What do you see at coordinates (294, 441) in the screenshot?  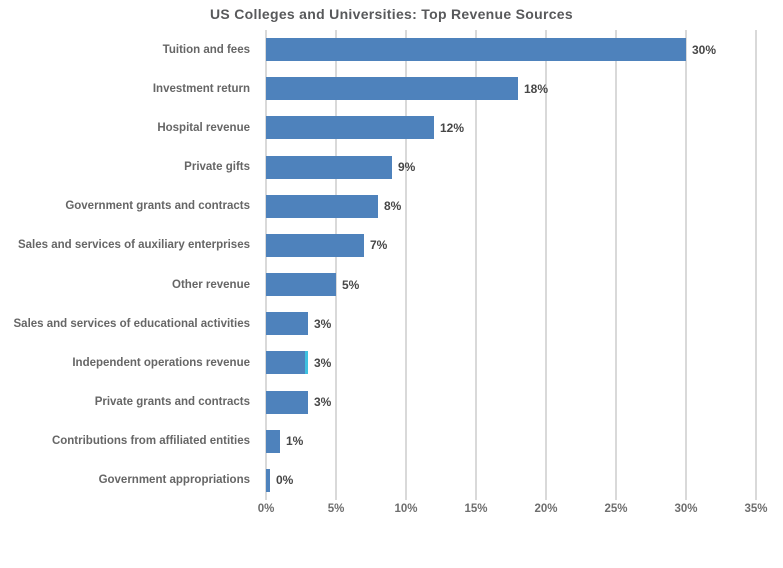 I see `data-label: 1%` at bounding box center [294, 441].